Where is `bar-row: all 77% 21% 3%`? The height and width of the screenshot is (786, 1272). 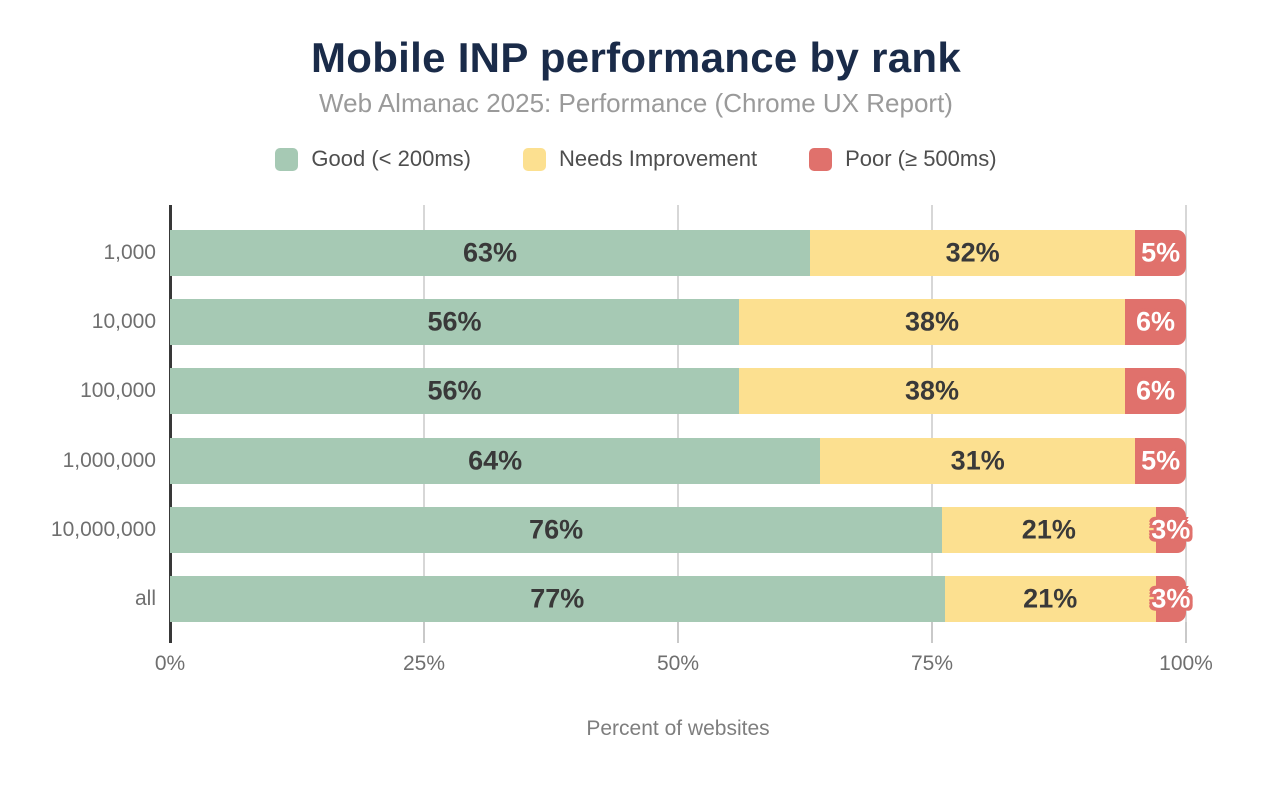 bar-row: all 77% 21% 3% is located at coordinates (636, 599).